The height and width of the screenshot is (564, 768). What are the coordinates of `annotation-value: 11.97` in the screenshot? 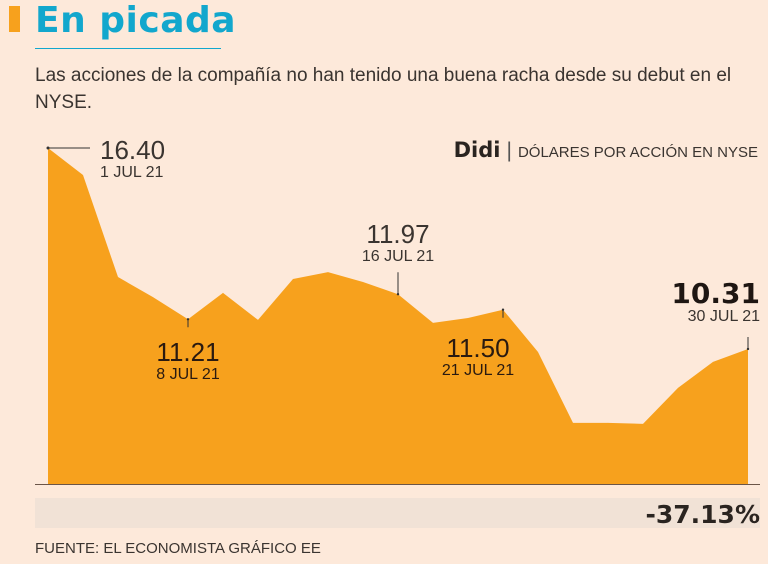 It's located at (398, 234).